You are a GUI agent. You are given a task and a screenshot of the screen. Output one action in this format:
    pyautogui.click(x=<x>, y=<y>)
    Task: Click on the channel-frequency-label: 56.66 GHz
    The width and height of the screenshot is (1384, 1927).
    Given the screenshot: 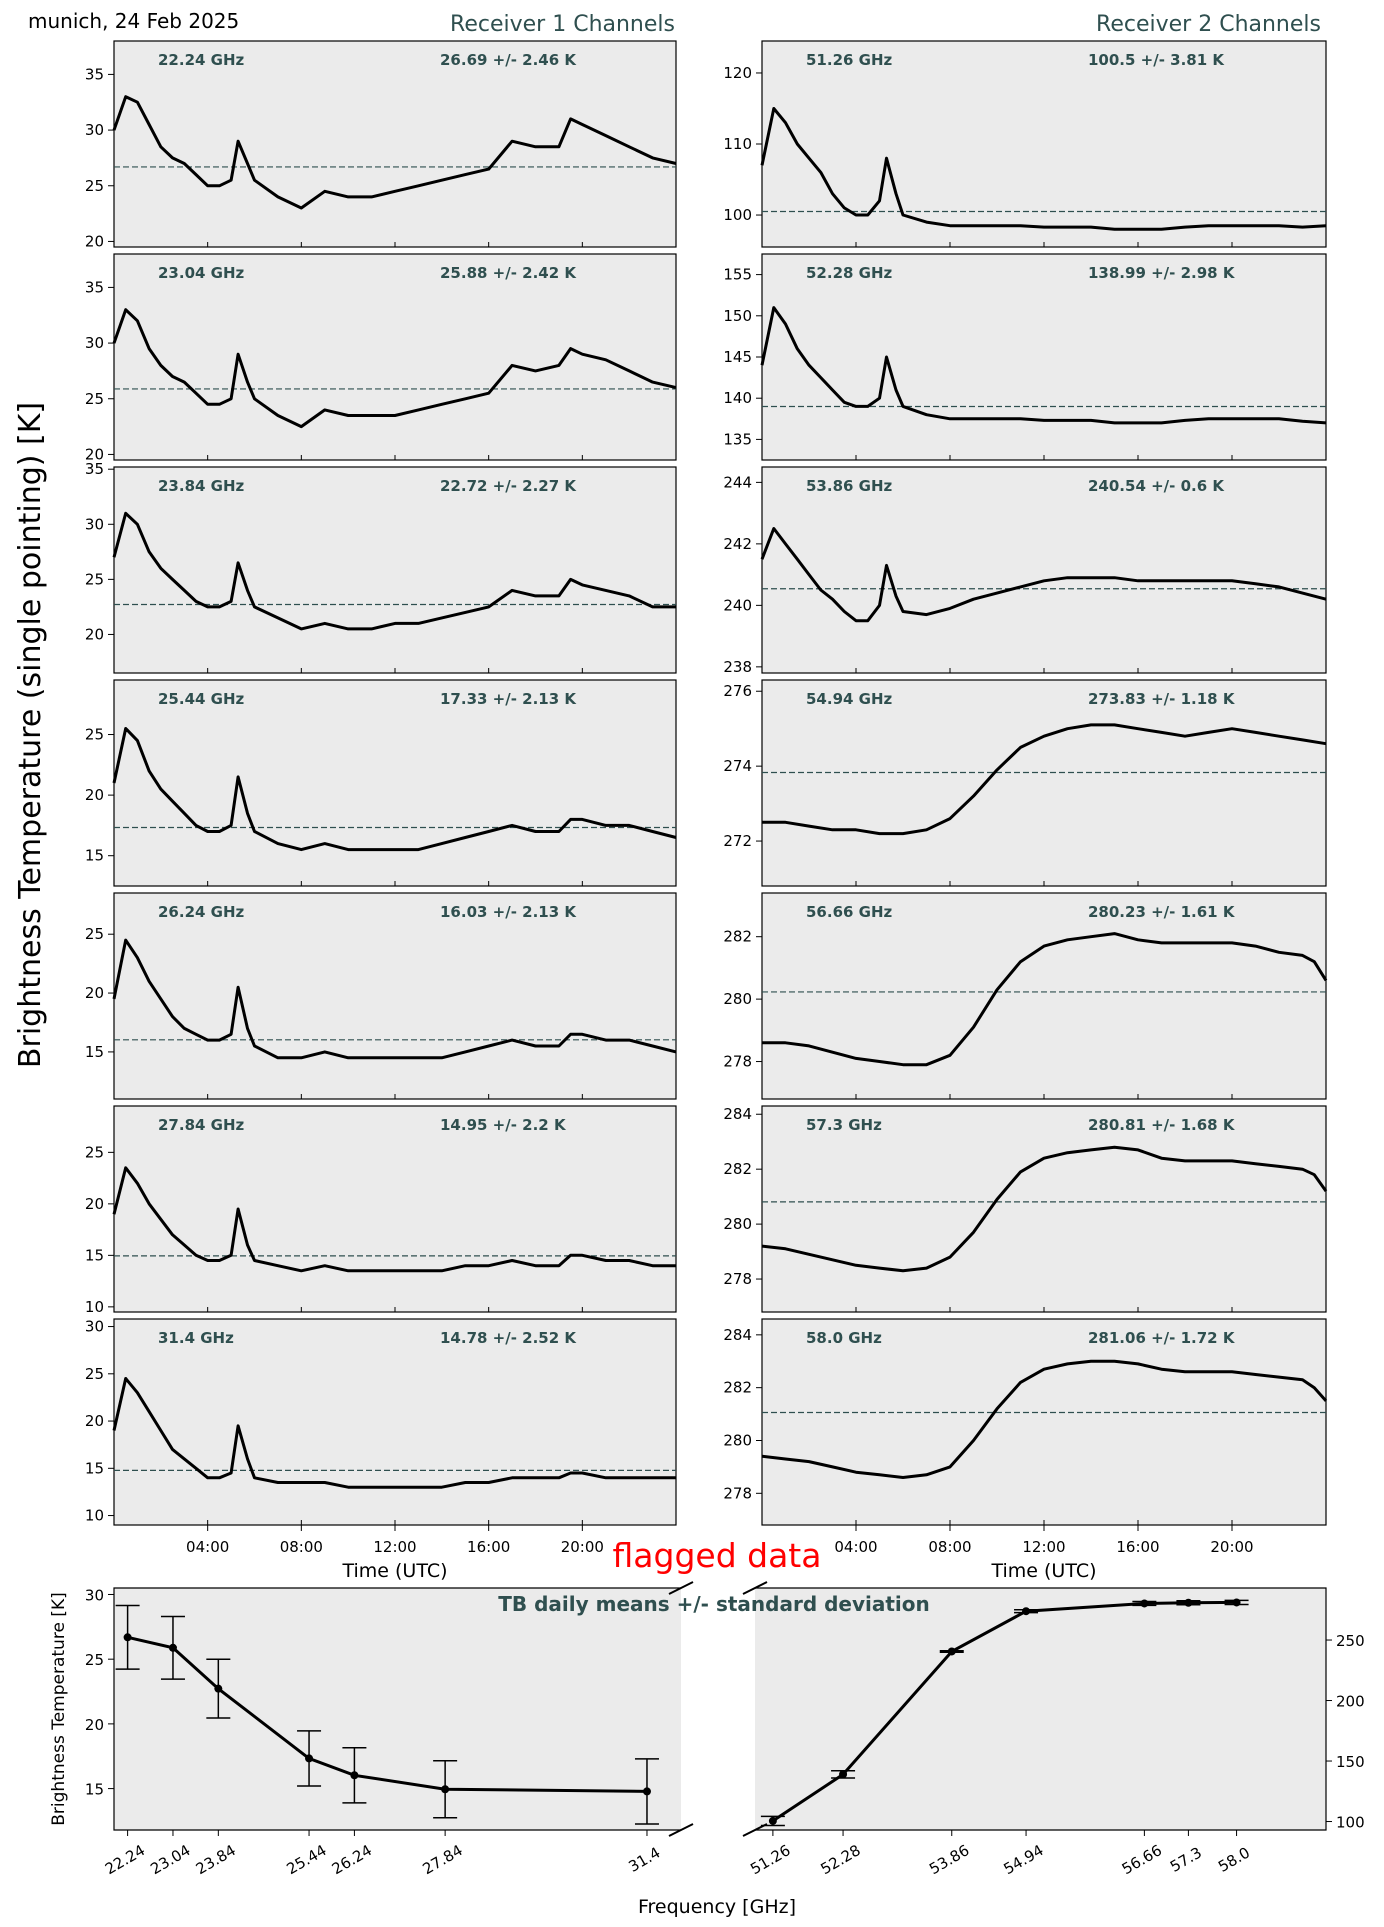 What is the action you would take?
    pyautogui.click(x=849, y=912)
    